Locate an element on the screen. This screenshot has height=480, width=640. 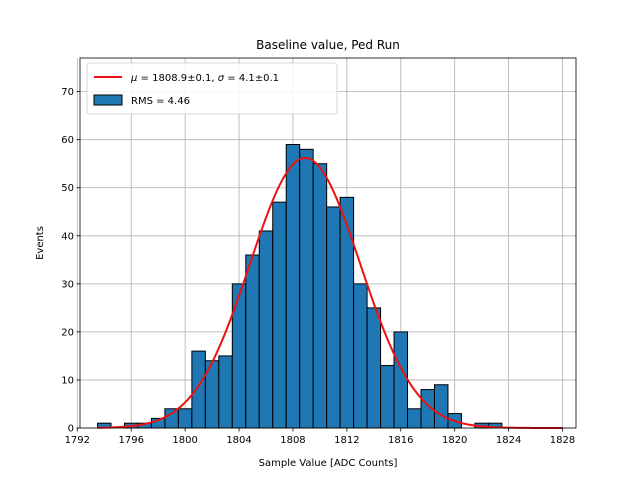
y-tick-label: 0 is located at coordinates (71, 429).